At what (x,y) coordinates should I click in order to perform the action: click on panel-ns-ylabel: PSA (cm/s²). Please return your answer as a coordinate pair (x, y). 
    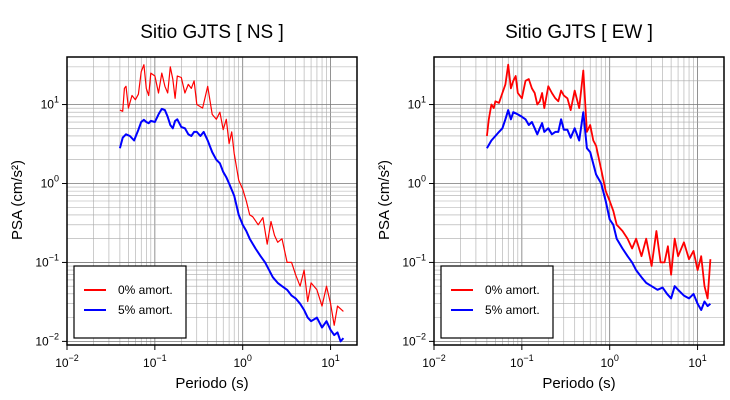
    Looking at the image, I should click on (17, 200).